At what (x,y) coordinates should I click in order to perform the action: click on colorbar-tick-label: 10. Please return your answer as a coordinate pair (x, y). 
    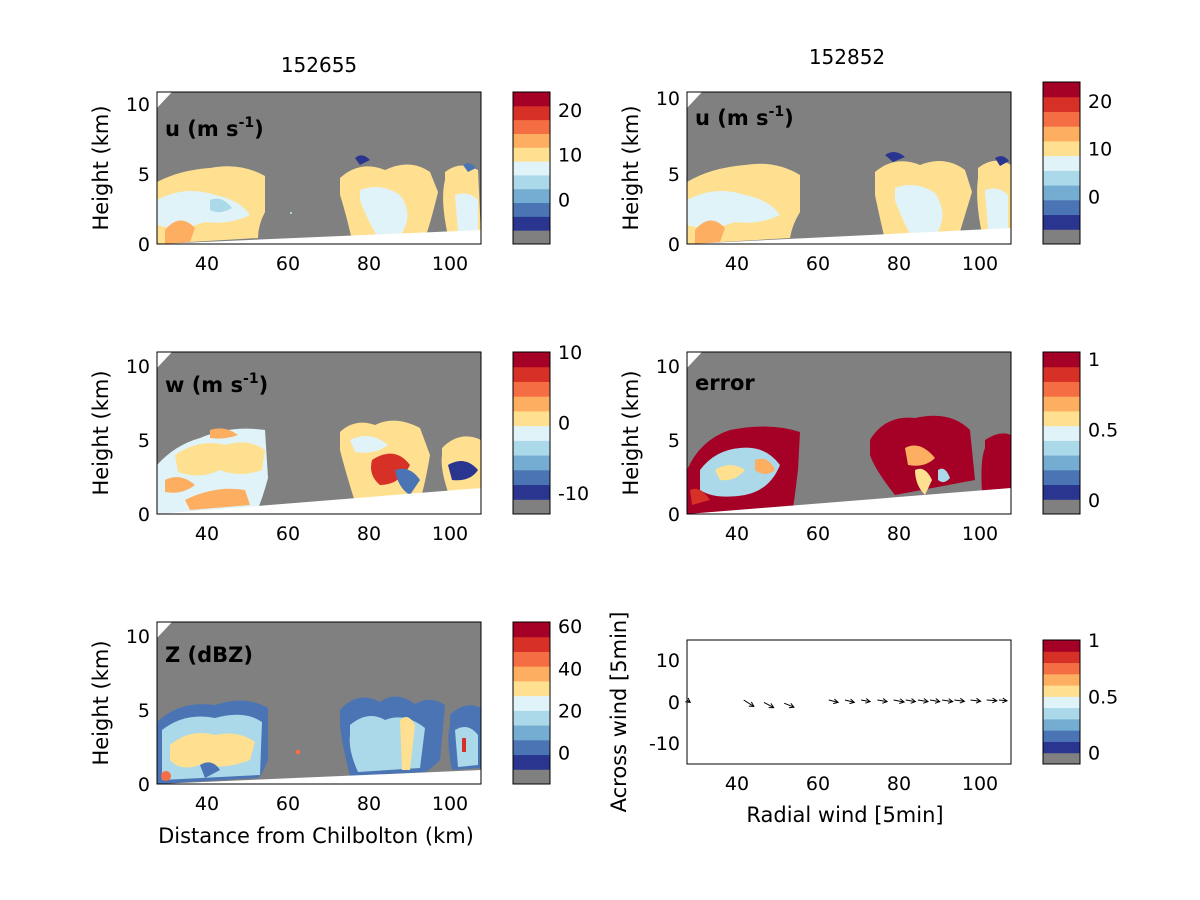
    Looking at the image, I should click on (1100, 150).